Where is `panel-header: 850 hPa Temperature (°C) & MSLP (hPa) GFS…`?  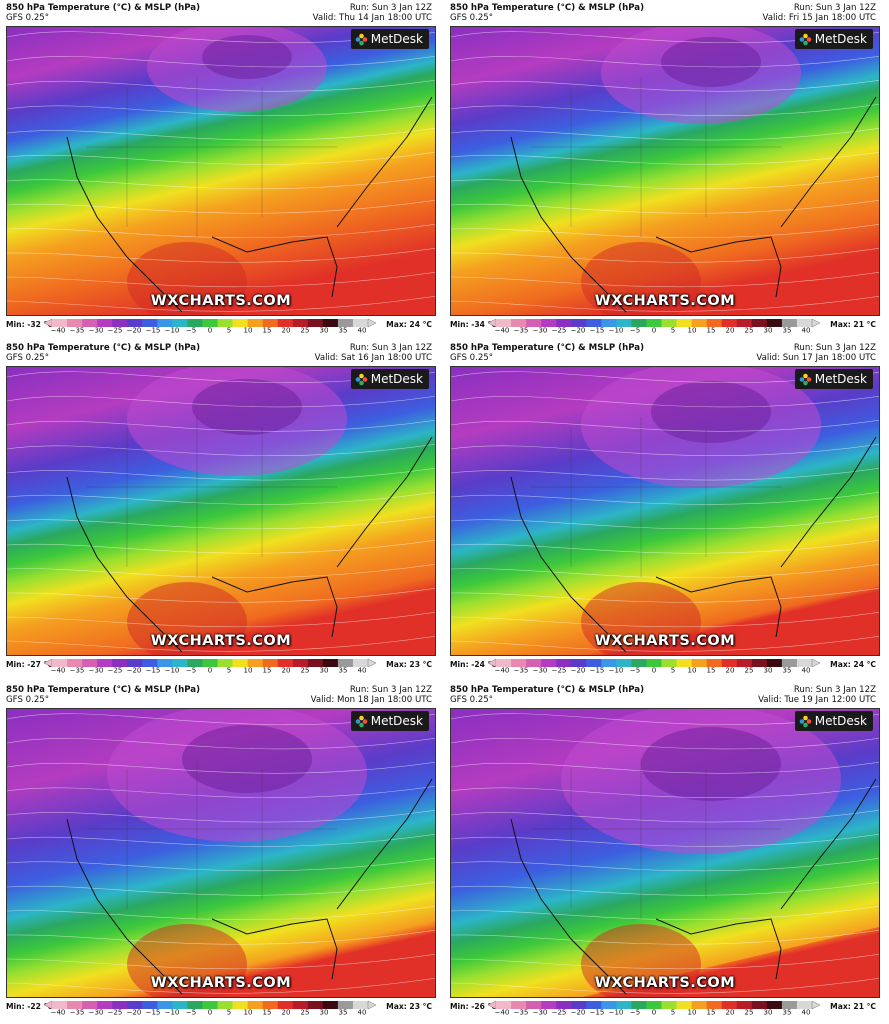 panel-header: 850 hPa Temperature (°C) & MSLP (hPa) GFS… is located at coordinates (218, 353).